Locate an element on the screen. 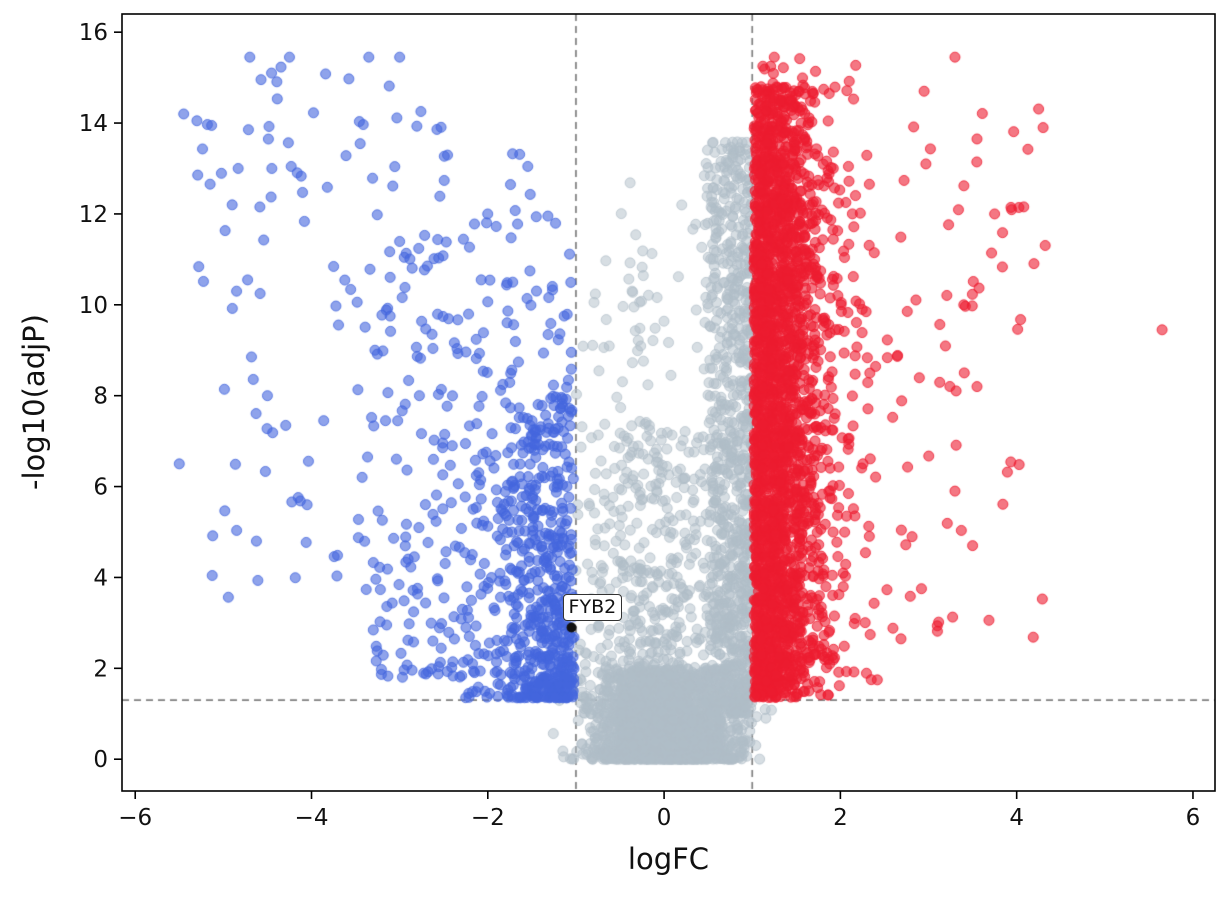 The image size is (1228, 907). gene-annotation: FYB2 is located at coordinates (592, 608).